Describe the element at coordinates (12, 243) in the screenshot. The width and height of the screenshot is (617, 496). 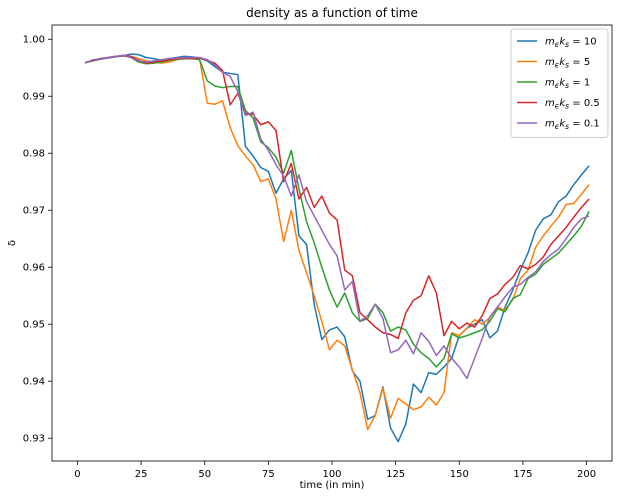
I see `y-axis-title: δ` at that location.